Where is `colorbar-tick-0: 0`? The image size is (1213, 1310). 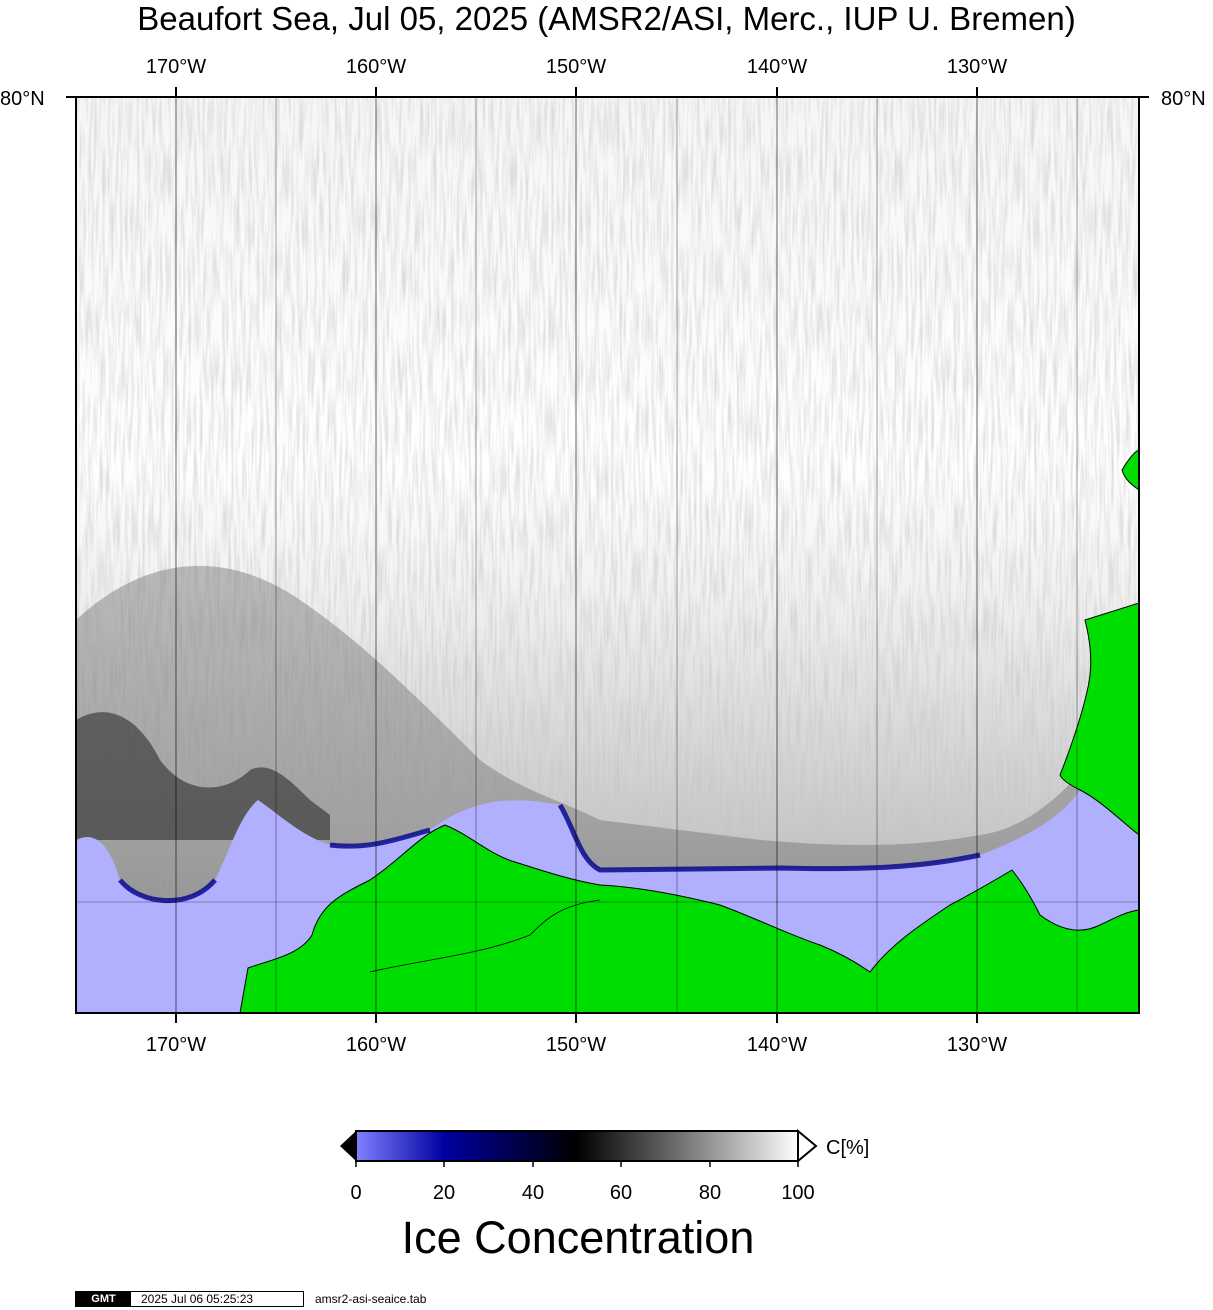 colorbar-tick-0: 0 is located at coordinates (356, 1193).